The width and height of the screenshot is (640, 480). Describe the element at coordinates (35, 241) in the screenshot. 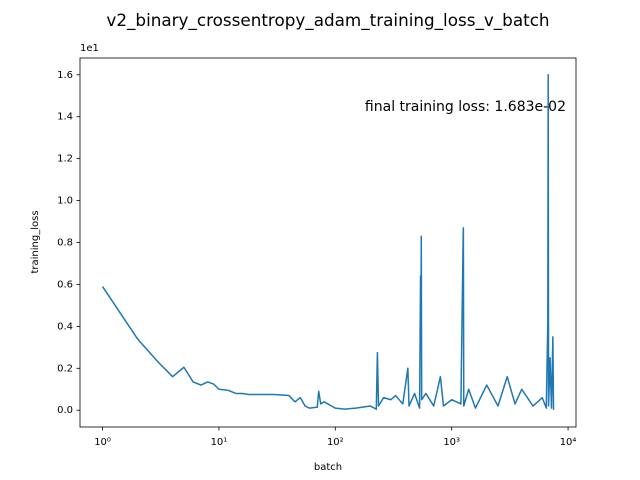

I see `y-axis-label: training_loss` at that location.